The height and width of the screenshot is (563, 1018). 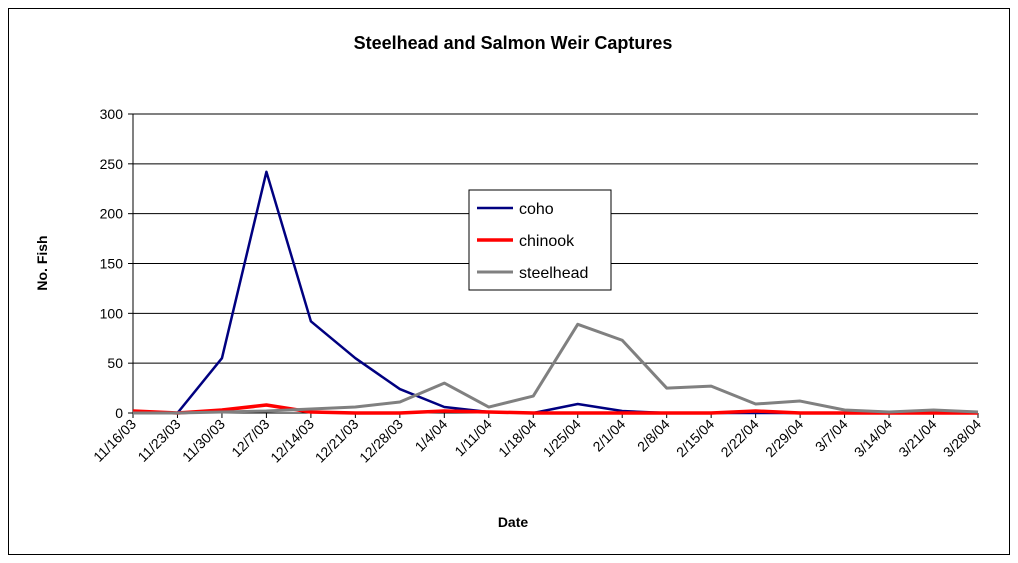 What do you see at coordinates (112, 114) in the screenshot?
I see `y-tick-label: 300` at bounding box center [112, 114].